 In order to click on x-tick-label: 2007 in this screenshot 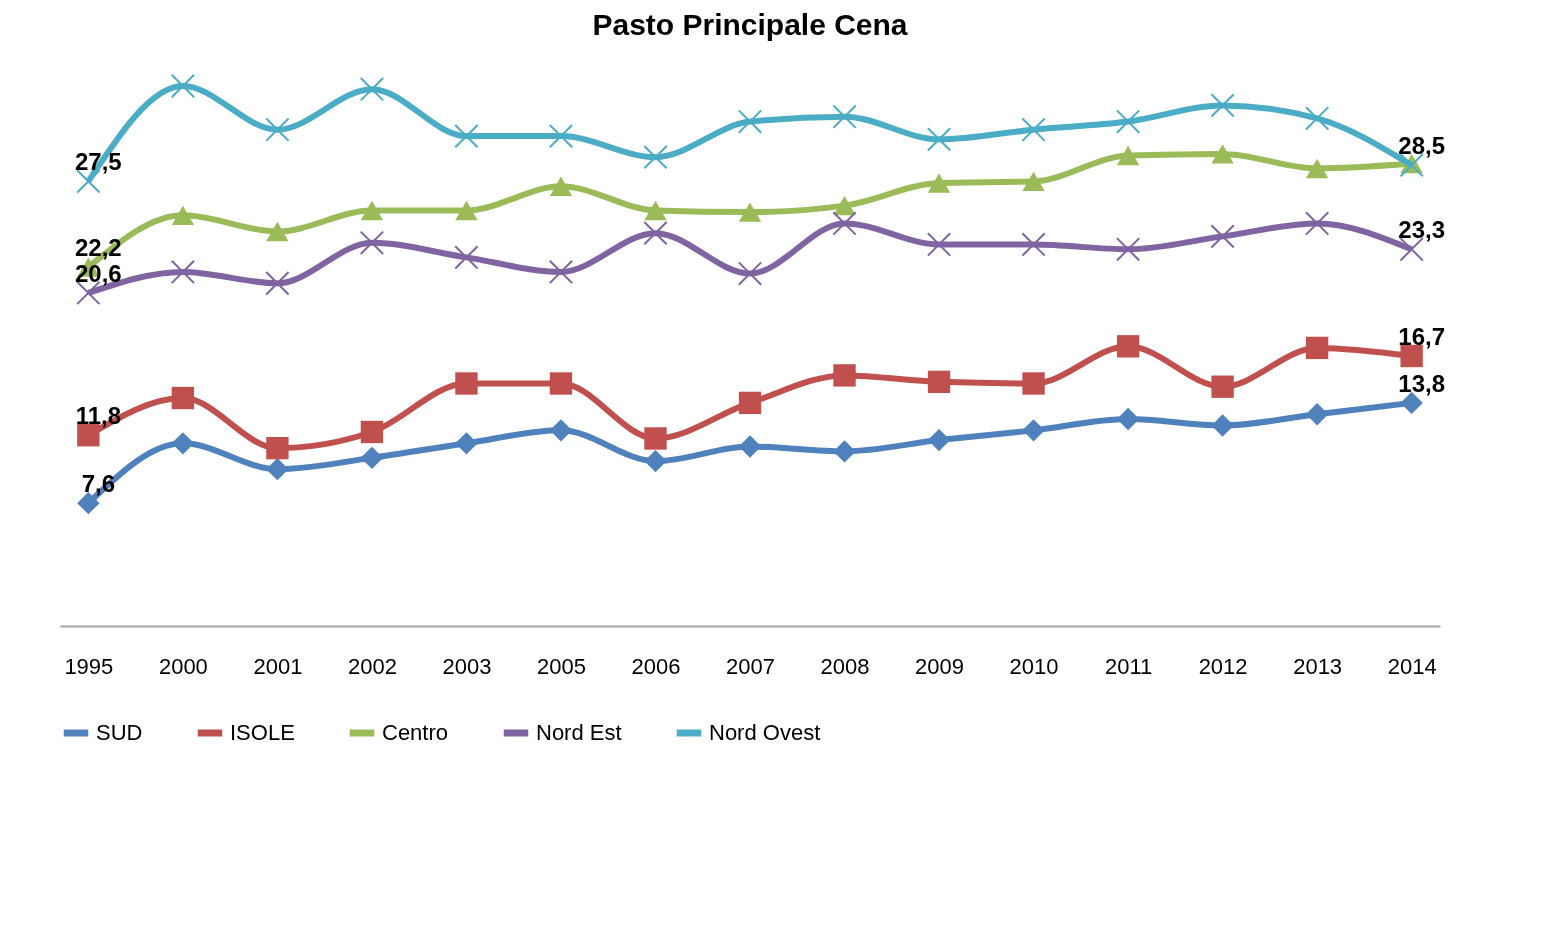, I will do `click(750, 666)`.